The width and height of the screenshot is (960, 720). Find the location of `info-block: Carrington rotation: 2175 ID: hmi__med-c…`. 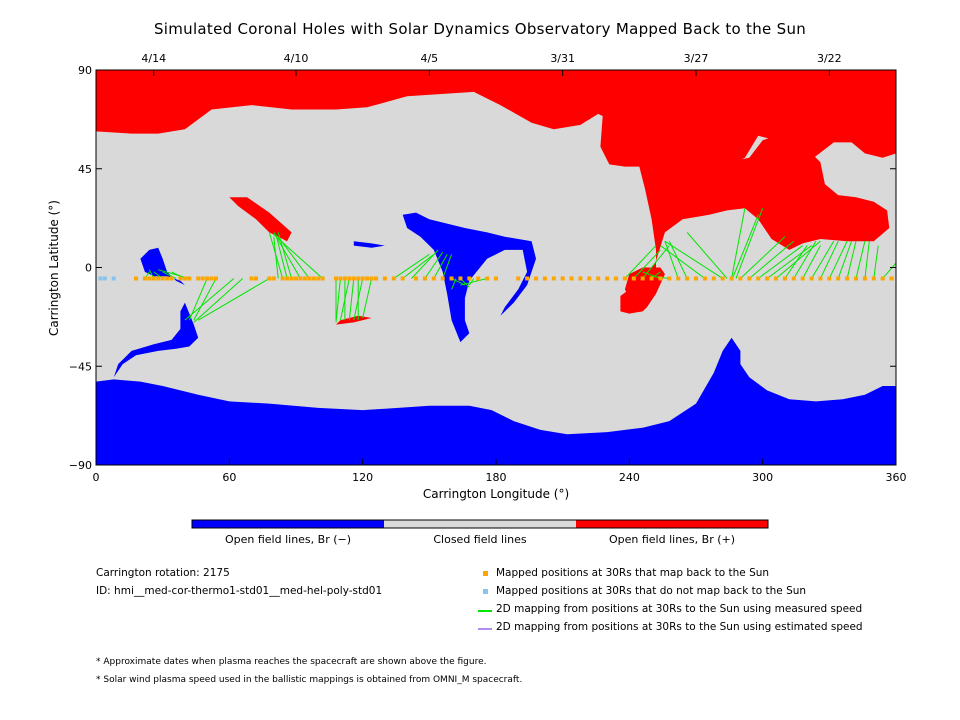

info-block: Carrington rotation: 2175 ID: hmi__med-c… is located at coordinates (239, 582).